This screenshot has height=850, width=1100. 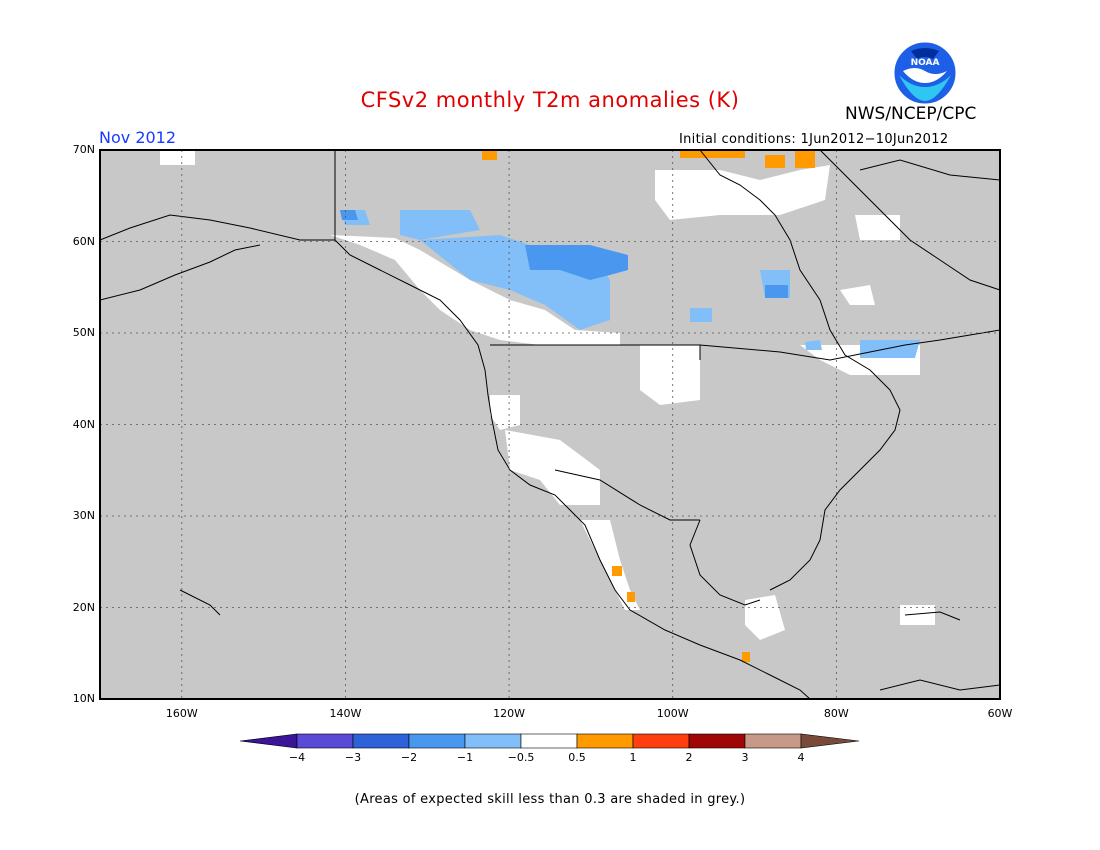 I want to click on chart-title: CFSv2 monthly T2m anomalies (K), so click(x=550, y=100).